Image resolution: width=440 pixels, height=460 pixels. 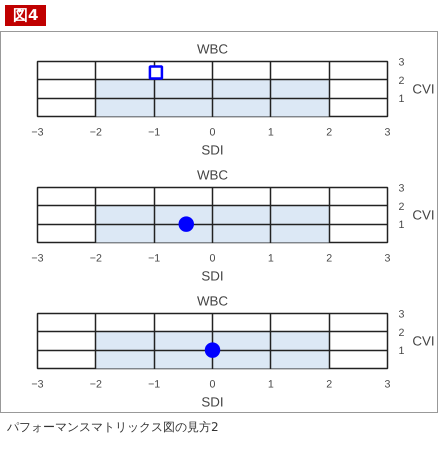 I want to click on text: パフォーマンスマトリックス図の見方2, so click(x=113, y=427).